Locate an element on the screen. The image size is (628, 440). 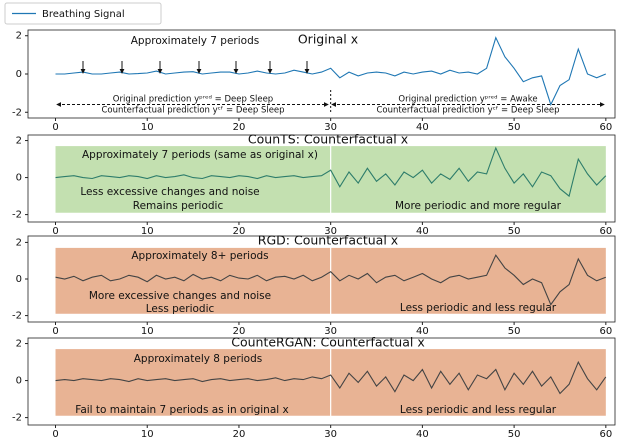
annotation: Original prediction yᵖʳᵉᵈ = Deep Sleep is located at coordinates (193, 100).